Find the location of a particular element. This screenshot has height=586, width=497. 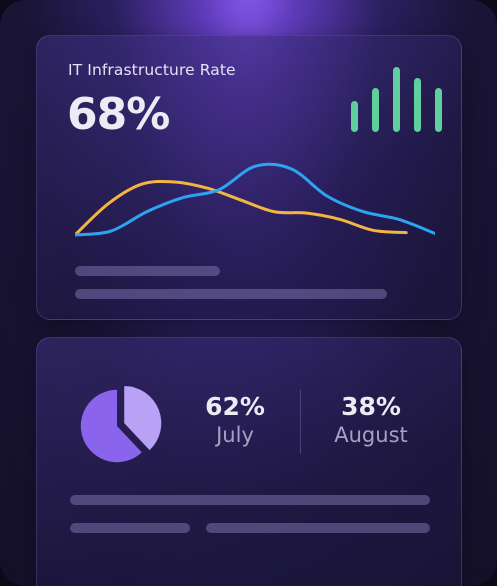

pie-chart is located at coordinates (121, 424).